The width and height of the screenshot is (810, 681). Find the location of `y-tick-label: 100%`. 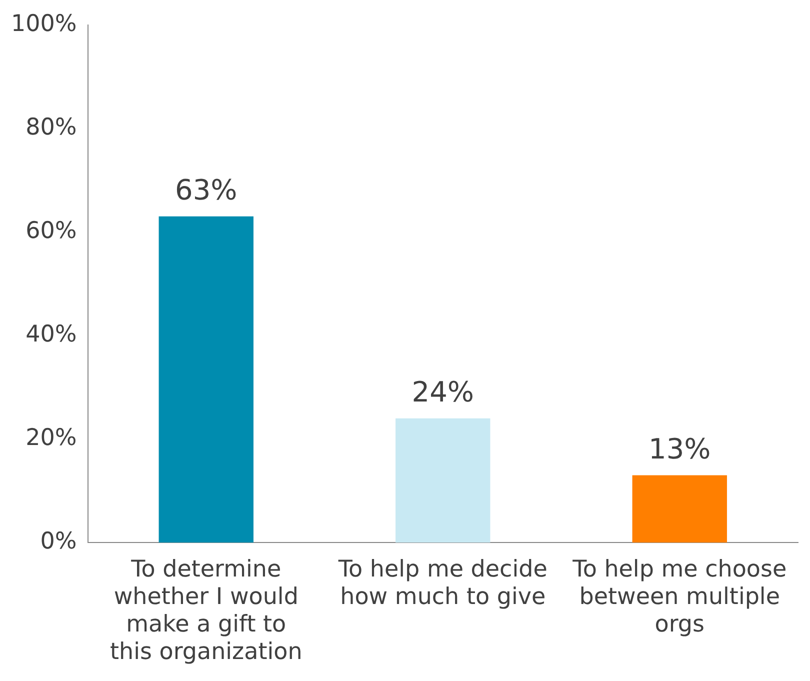

y-tick-label: 100% is located at coordinates (43, 23).